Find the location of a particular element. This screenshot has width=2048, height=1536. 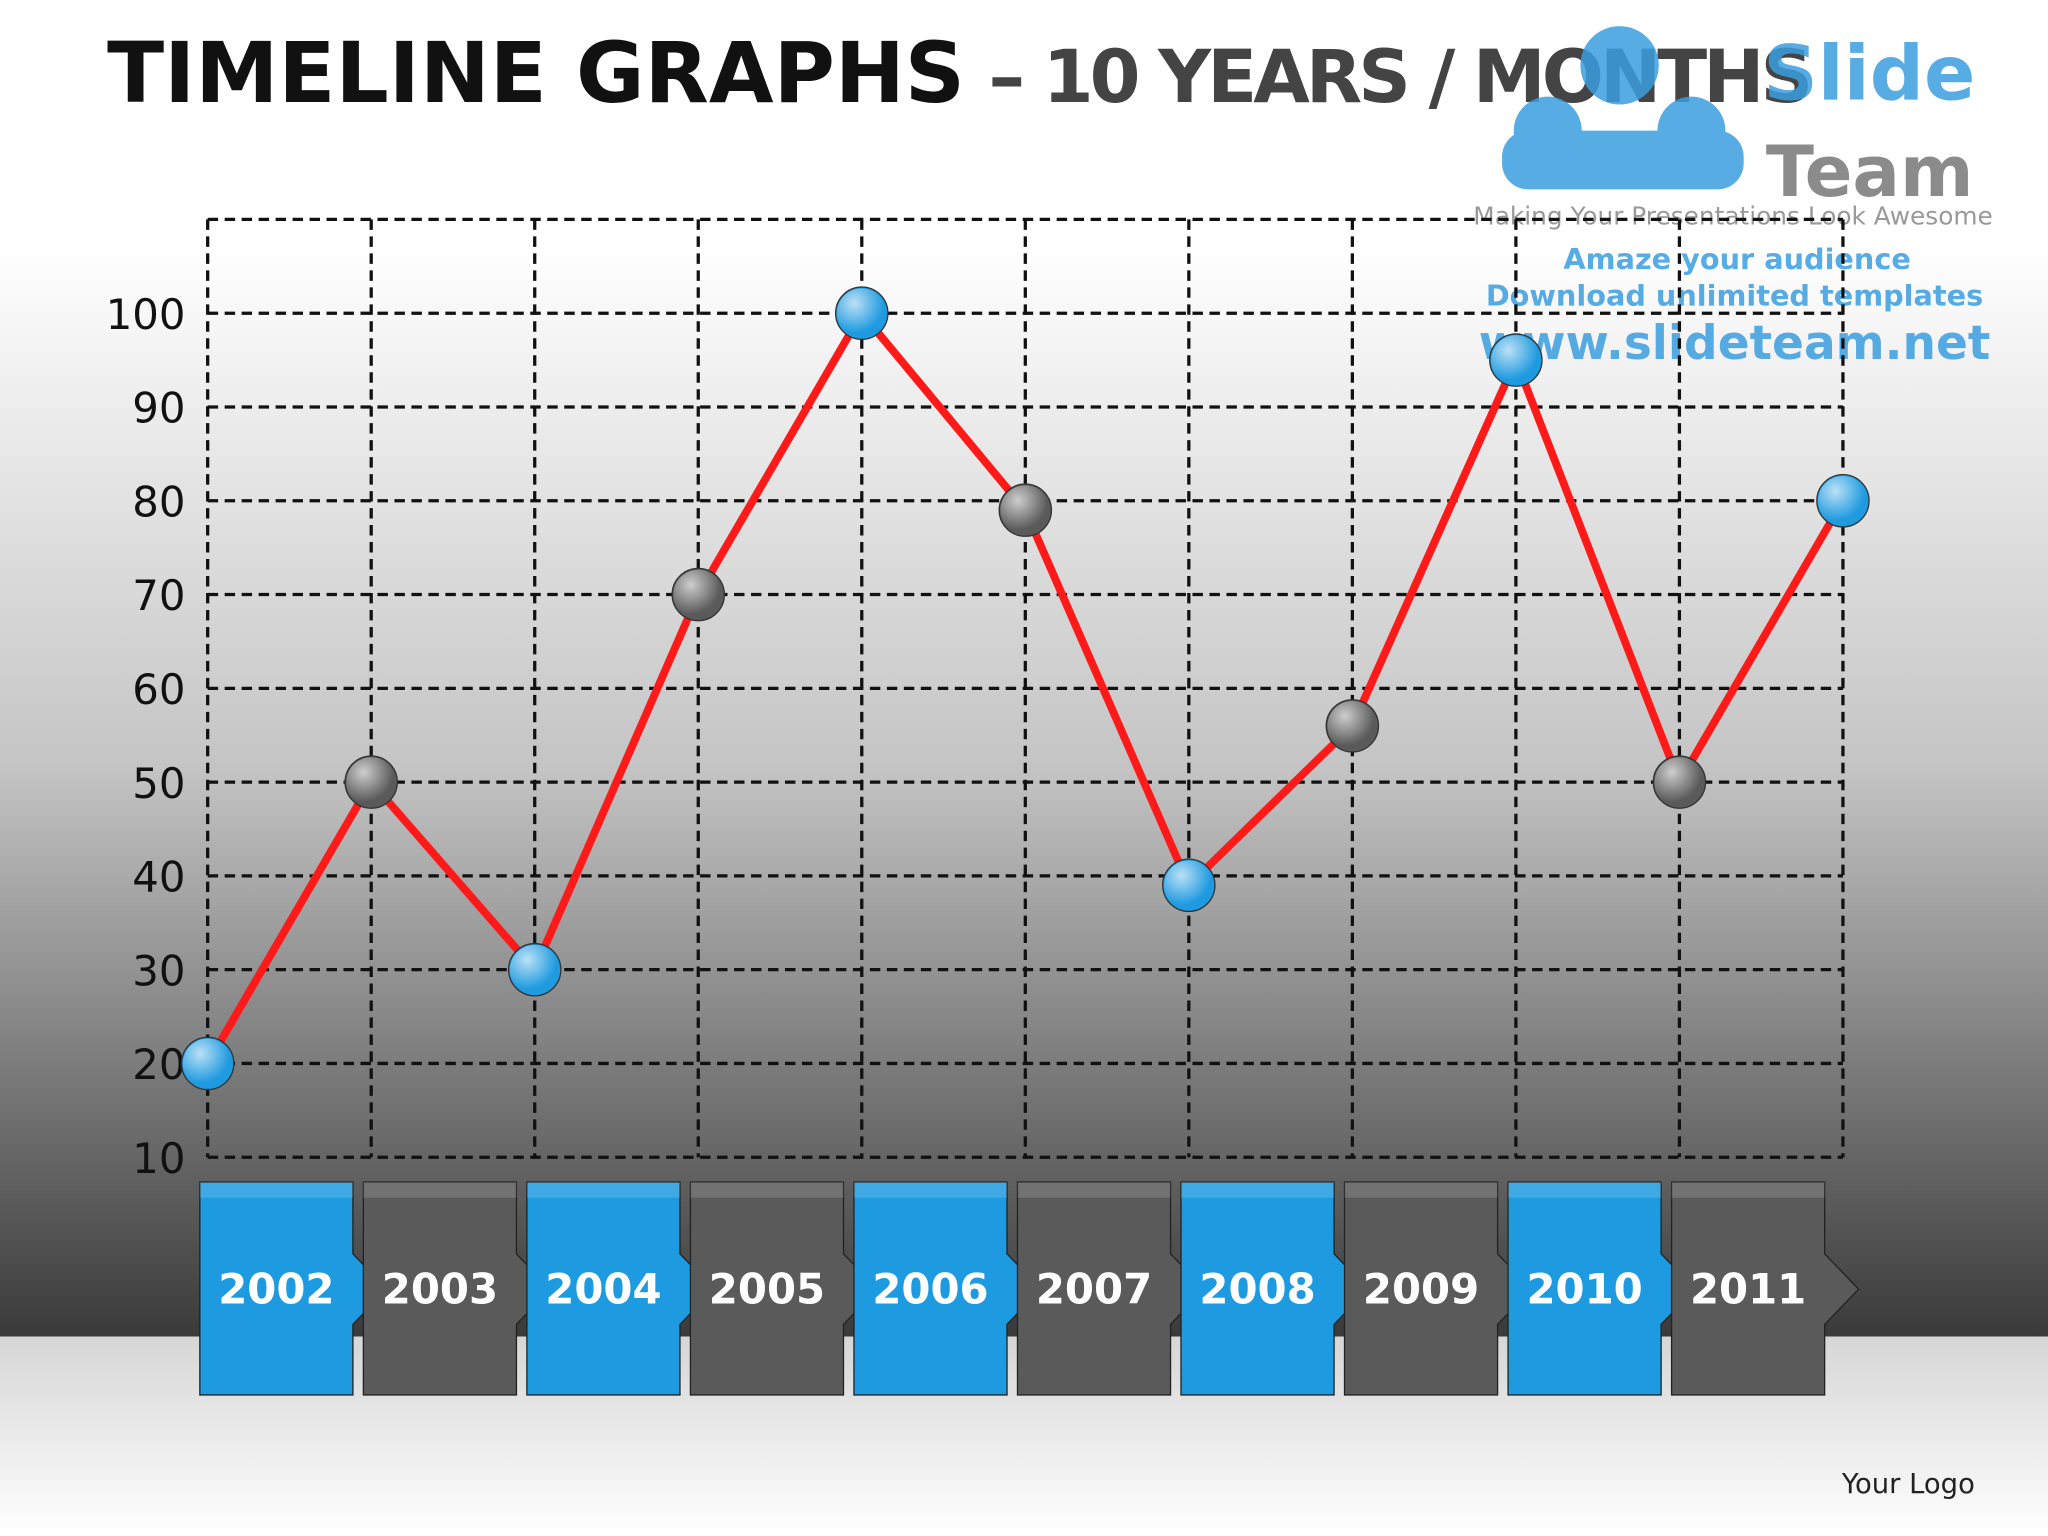

year-box: 2005 is located at coordinates (784, 1288).